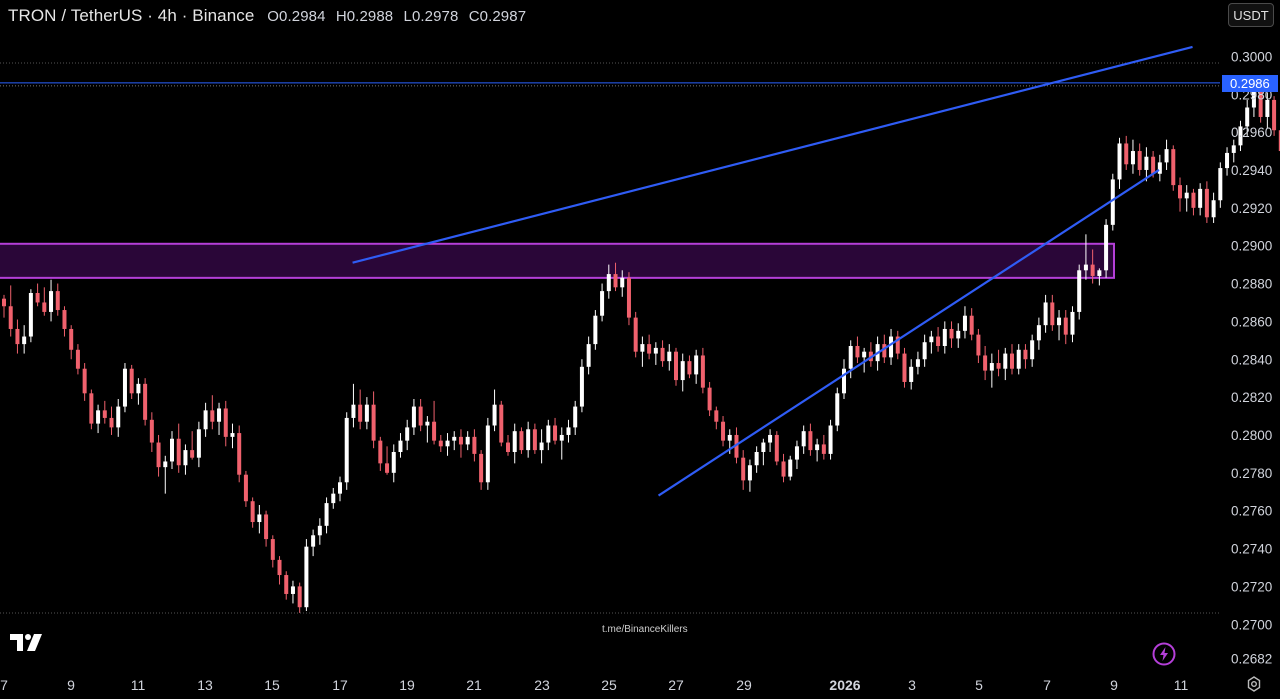 This screenshot has width=1280, height=699. I want to click on lightning-bolt-icon, so click(1164, 654).